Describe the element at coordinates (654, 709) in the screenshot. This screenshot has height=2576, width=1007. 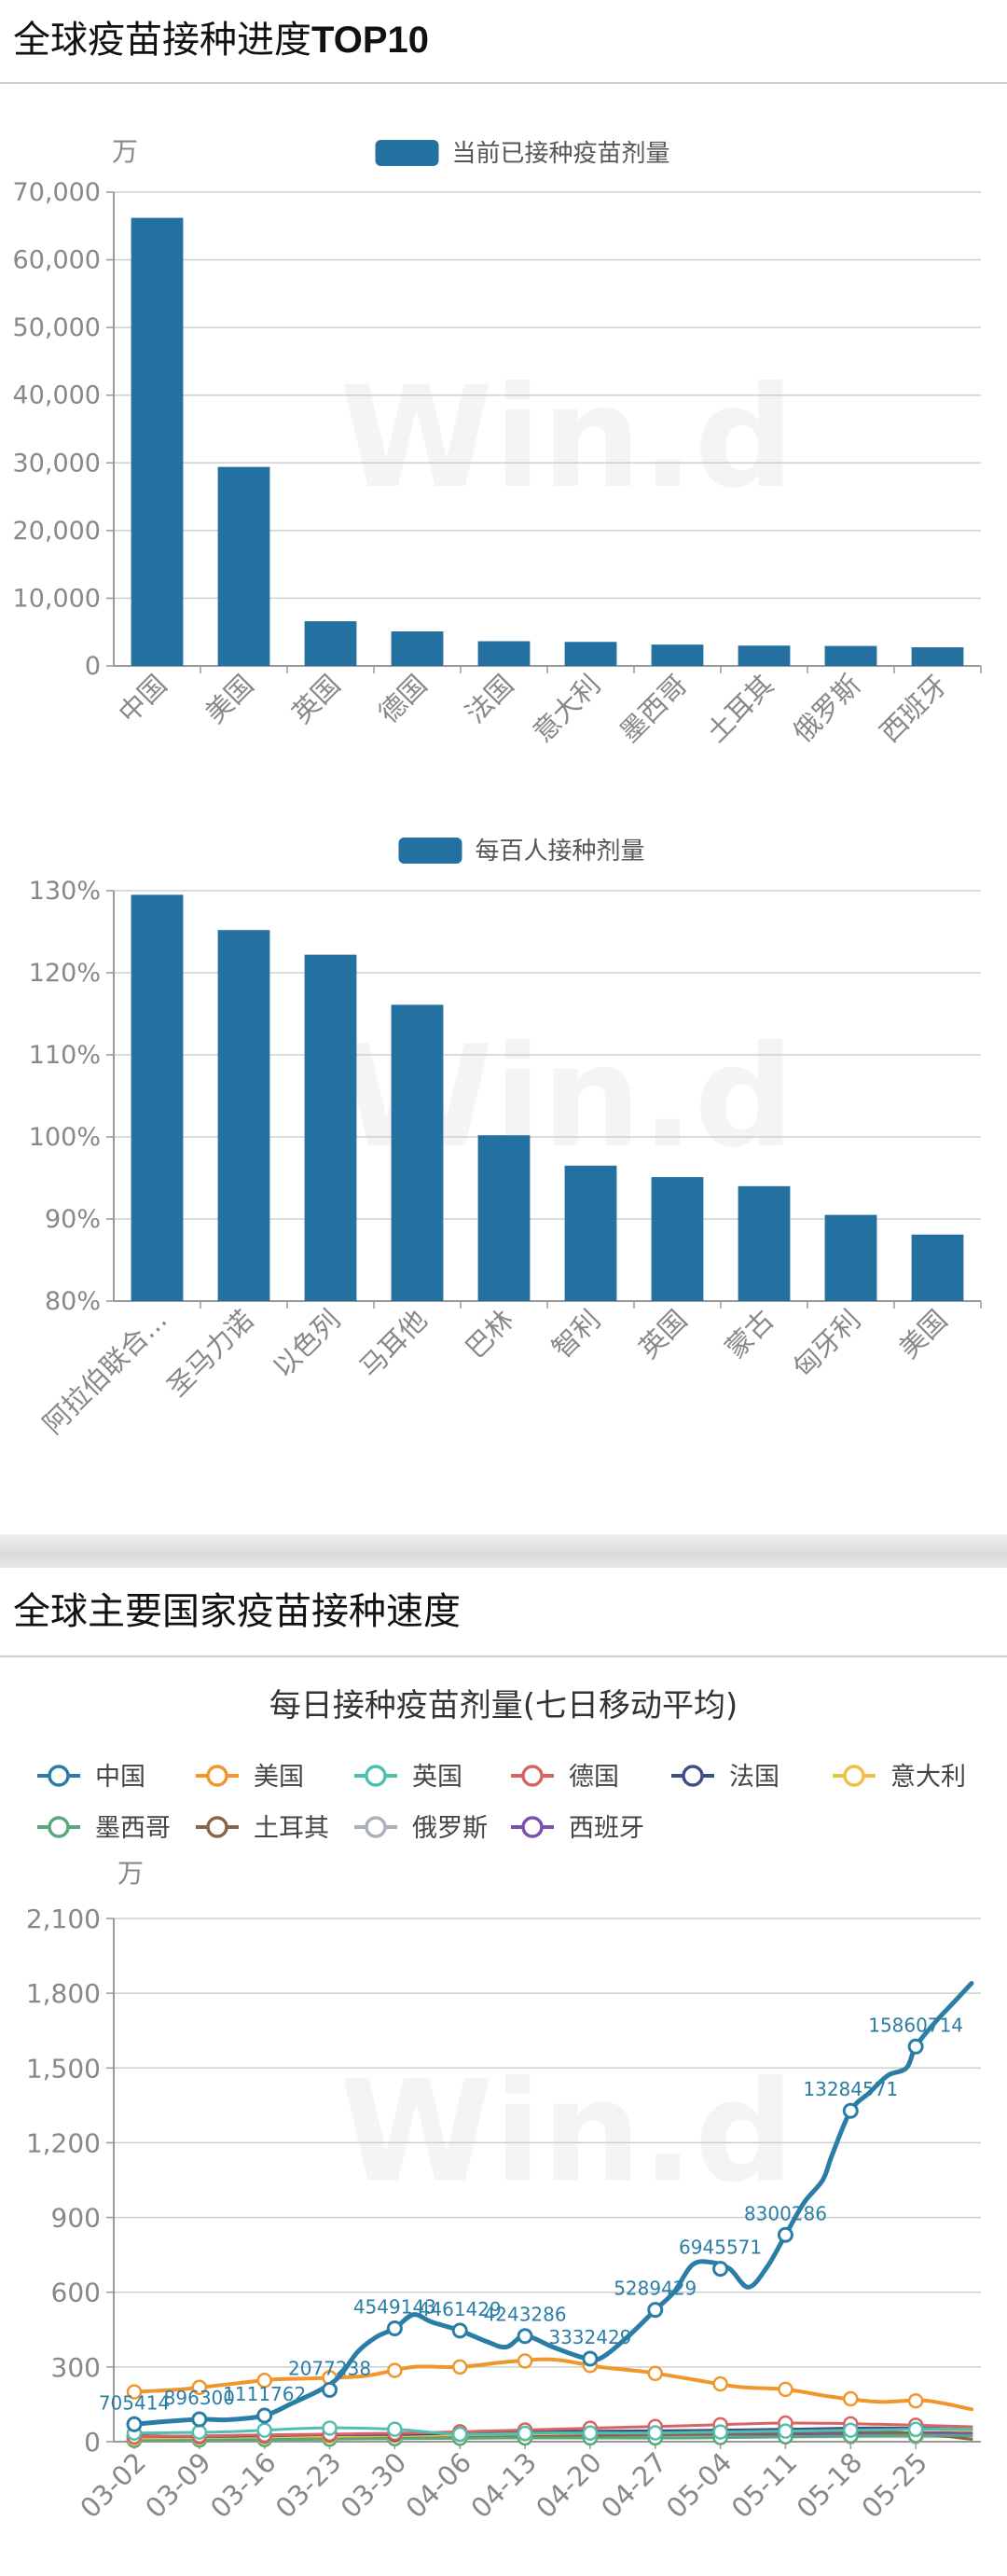
I see `x-tick-label: 墨西哥` at that location.